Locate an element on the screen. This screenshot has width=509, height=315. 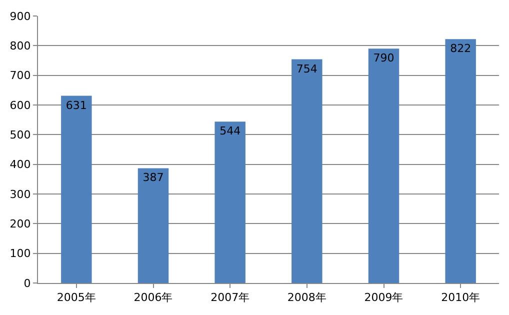
y-tick-label: 300 is located at coordinates (20, 194).